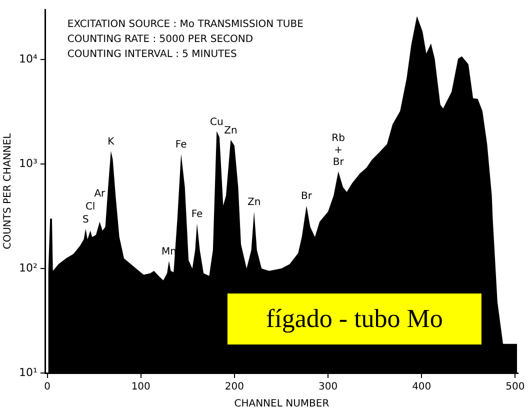 This screenshot has width=528, height=412. I want to click on x-tick-label: 0, so click(47, 387).